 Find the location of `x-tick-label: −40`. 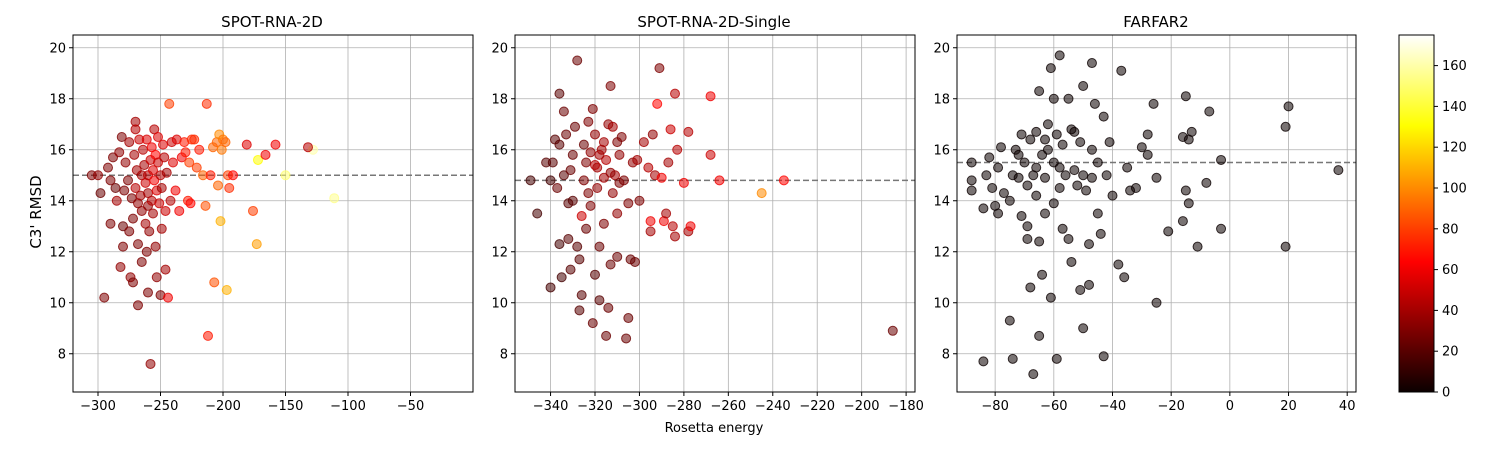

x-tick-label: −40 is located at coordinates (1112, 406).